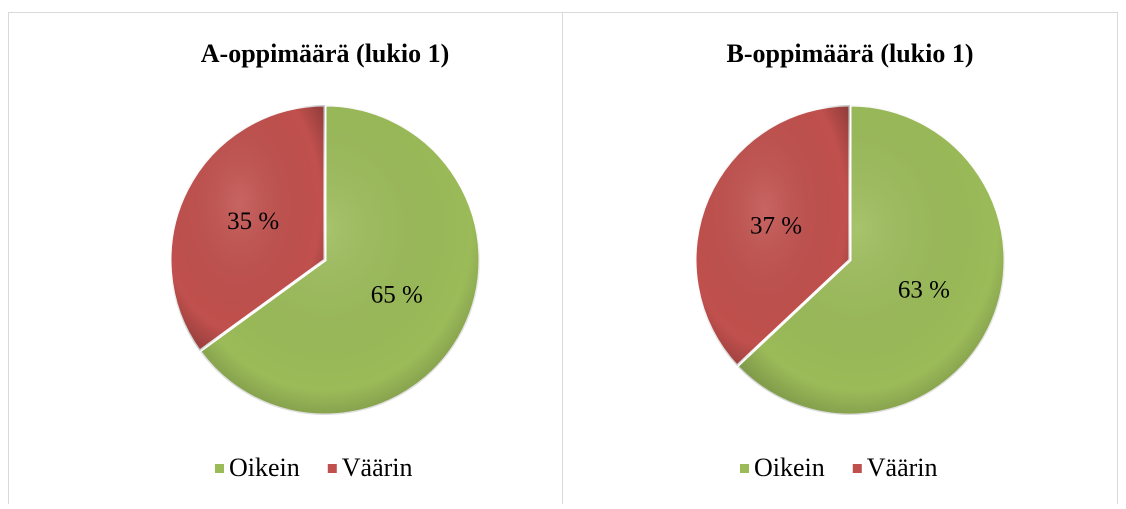 Image resolution: width=1126 pixels, height=509 pixels. Describe the element at coordinates (924, 290) in the screenshot. I see `data-label: 63 %` at that location.